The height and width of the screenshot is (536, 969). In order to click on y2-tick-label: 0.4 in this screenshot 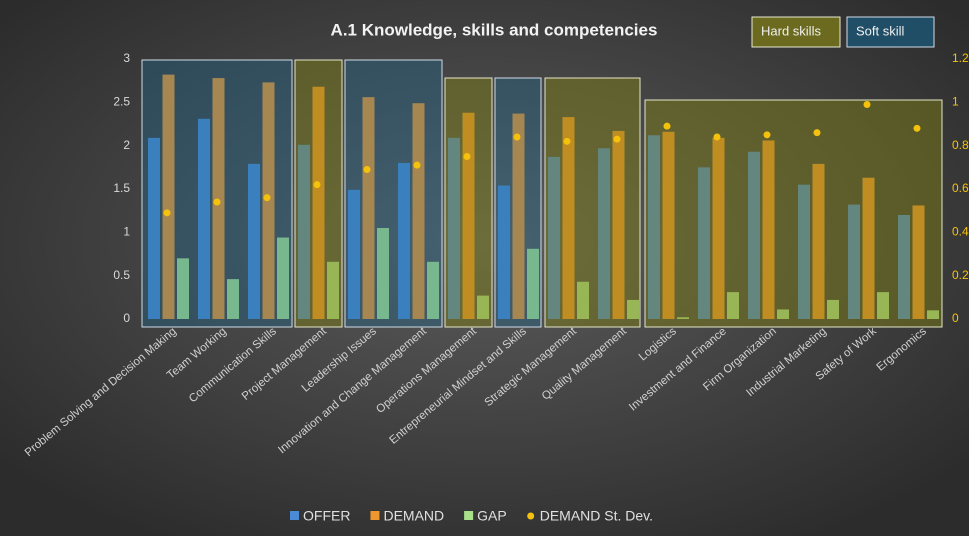, I will do `click(960, 232)`.